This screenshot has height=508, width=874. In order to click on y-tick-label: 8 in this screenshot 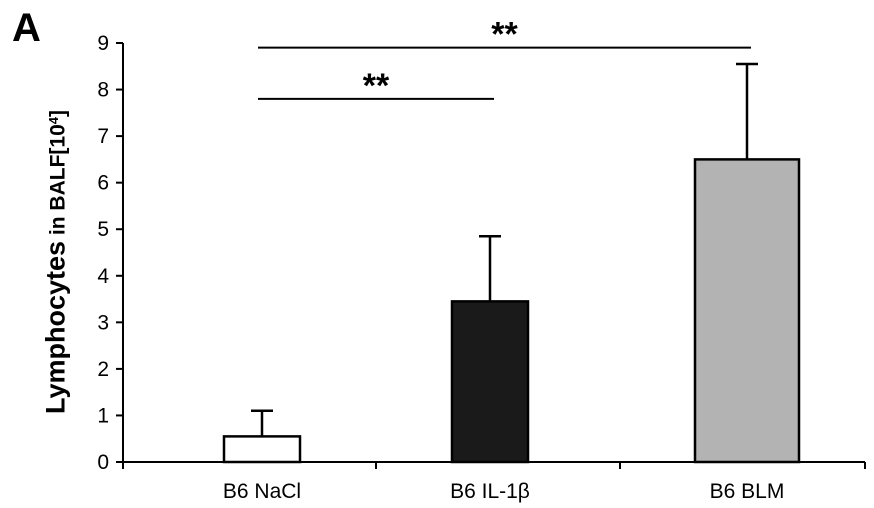, I will do `click(103, 90)`.